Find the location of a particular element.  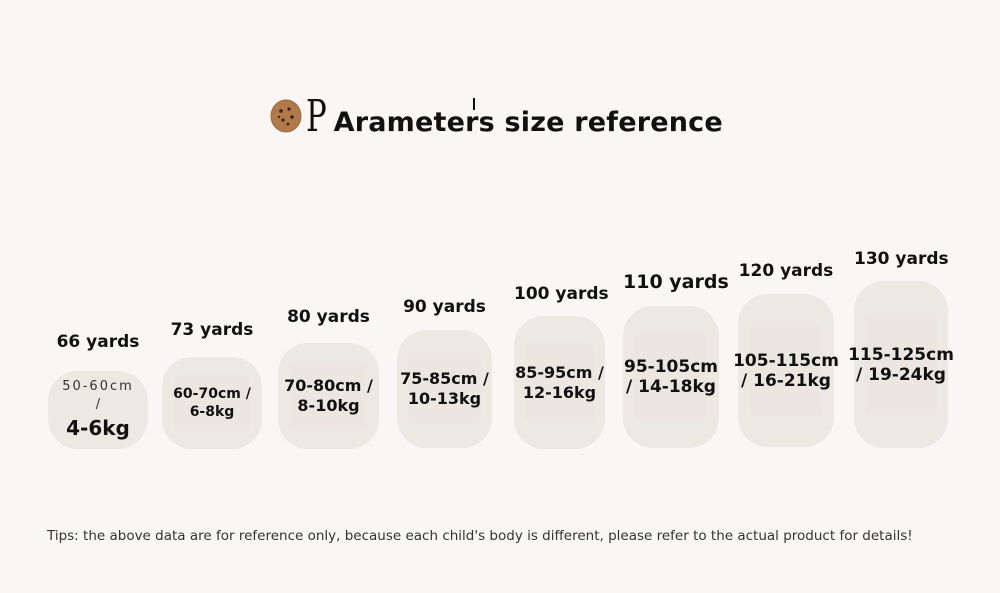

size-box: 70-80cm / 8-10kg is located at coordinates (328, 396).